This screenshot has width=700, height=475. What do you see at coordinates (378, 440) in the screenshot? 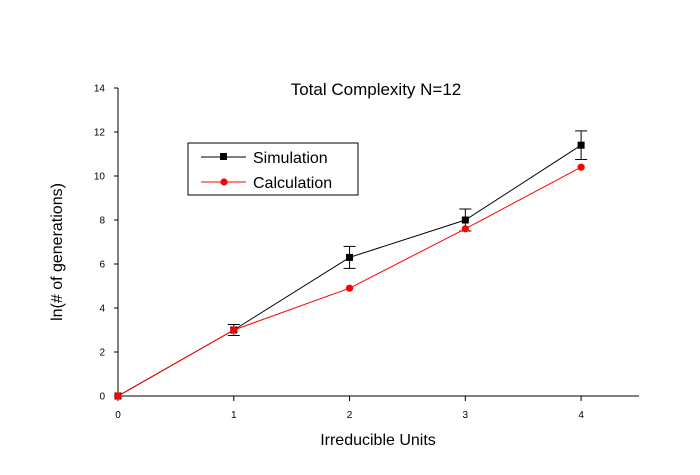
I see `x-axis-title: Irreducible Units` at bounding box center [378, 440].